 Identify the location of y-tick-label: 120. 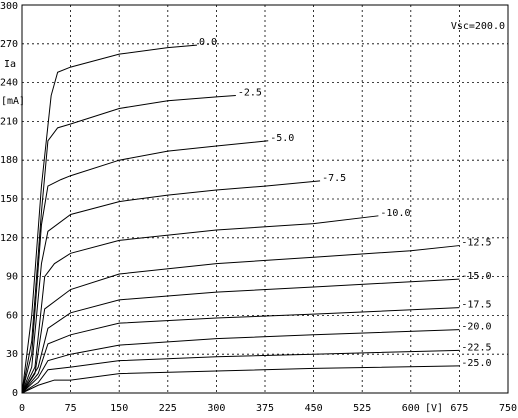
(9, 238).